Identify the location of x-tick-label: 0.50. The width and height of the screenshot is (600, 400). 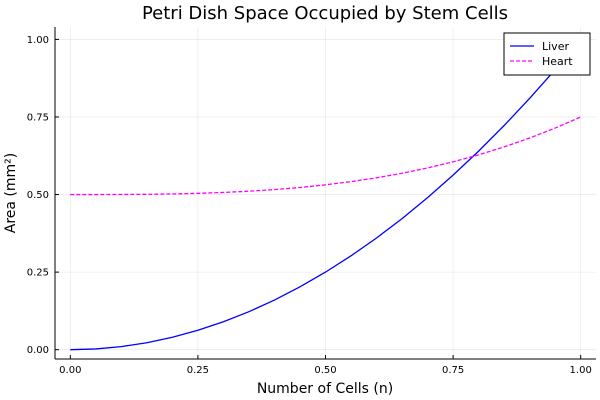
(325, 370).